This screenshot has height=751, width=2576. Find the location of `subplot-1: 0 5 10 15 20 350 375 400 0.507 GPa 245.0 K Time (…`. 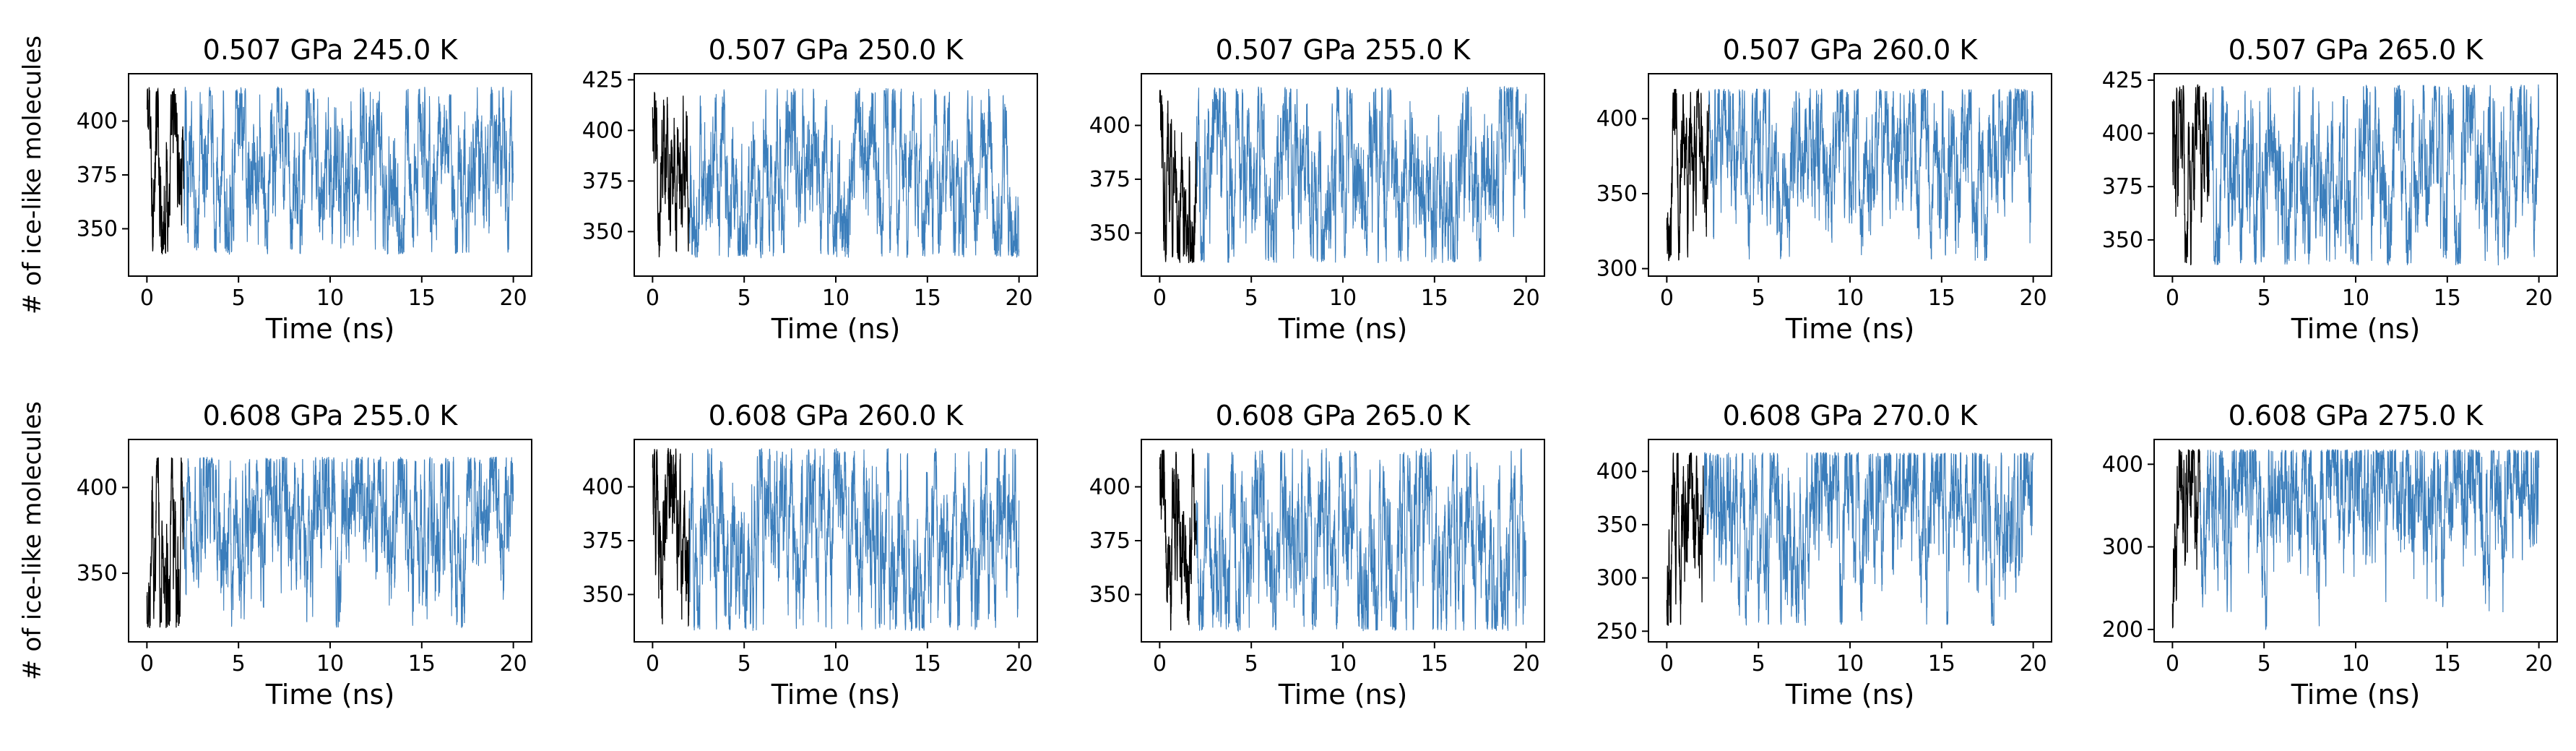

subplot-1: 0 5 10 15 20 350 375 400 0.507 GPa 245.0 K Time (… is located at coordinates (304, 189).